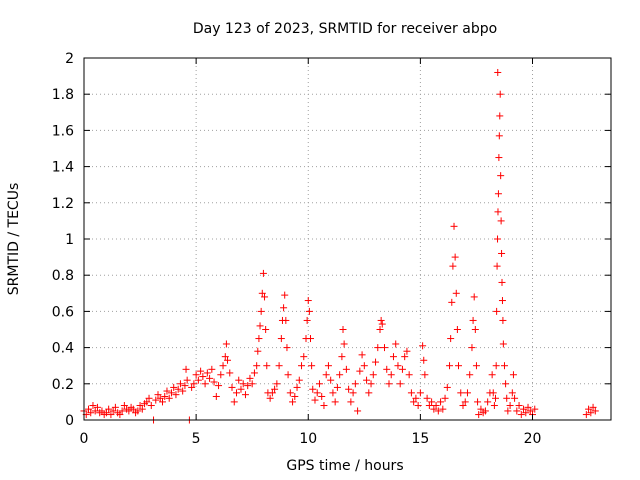  What do you see at coordinates (69, 240) in the screenshot?
I see `y-tick-label: 1` at bounding box center [69, 240].